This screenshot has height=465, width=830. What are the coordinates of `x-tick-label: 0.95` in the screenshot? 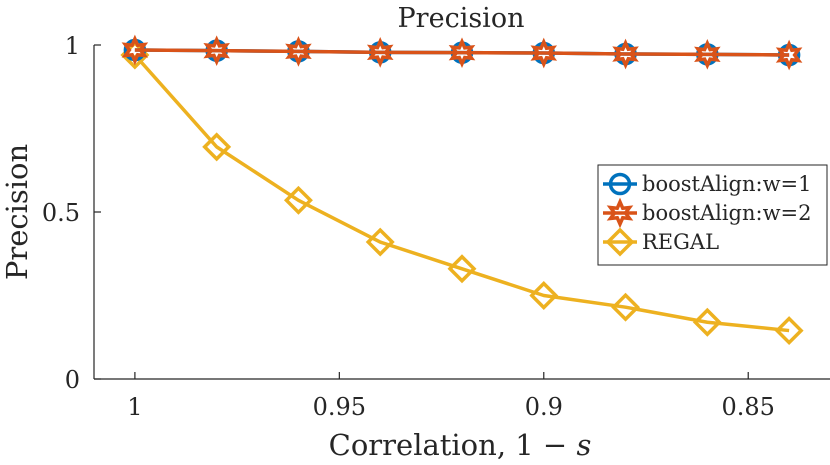 It's located at (339, 407).